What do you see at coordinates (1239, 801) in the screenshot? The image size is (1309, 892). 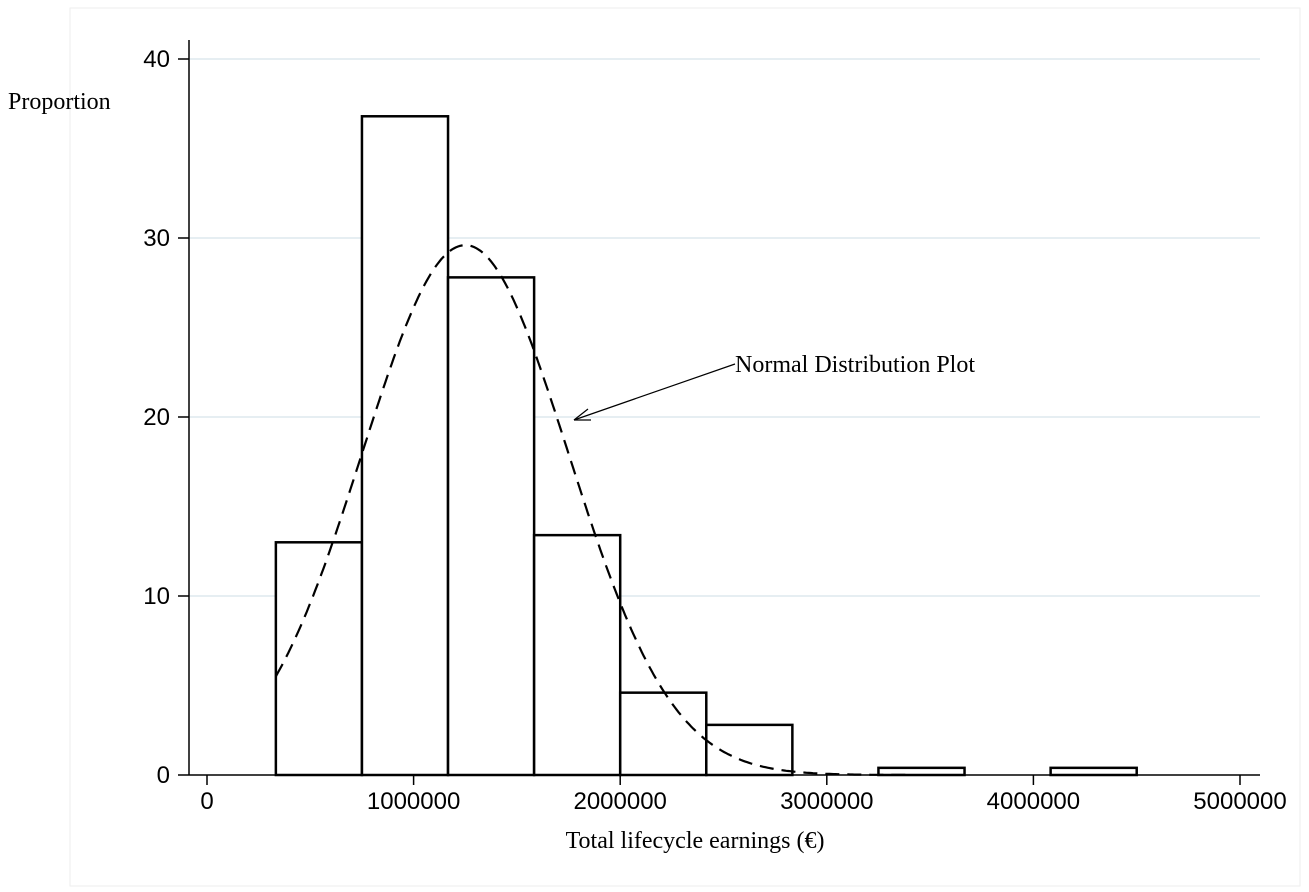 I see `x-tick-label: 5000000` at bounding box center [1239, 801].